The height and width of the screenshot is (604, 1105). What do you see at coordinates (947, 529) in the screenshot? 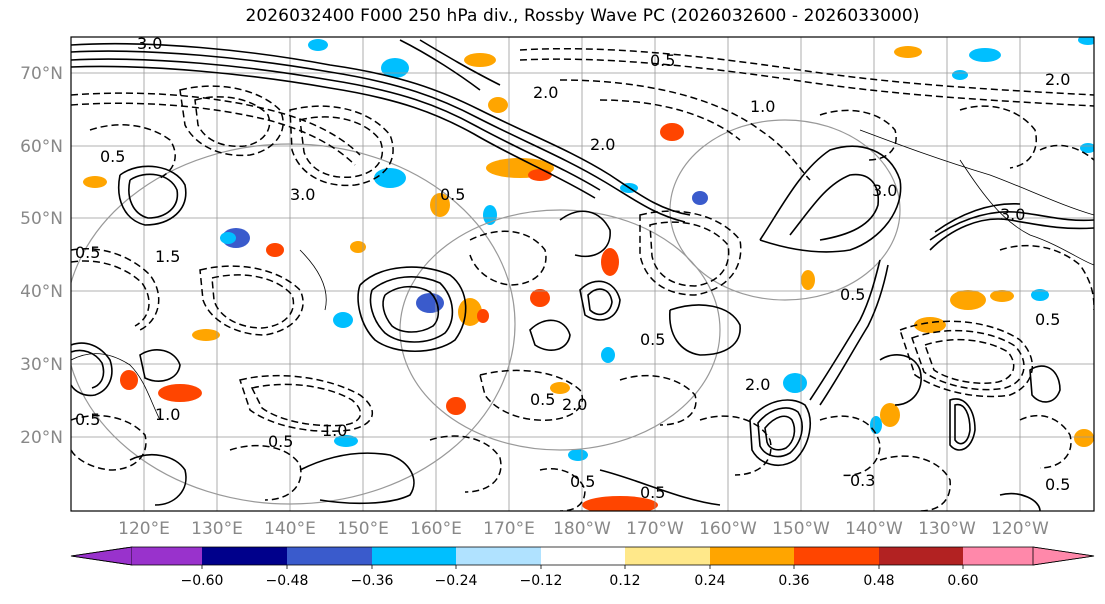
I see `lon-label-130w: 130°W` at bounding box center [947, 529].